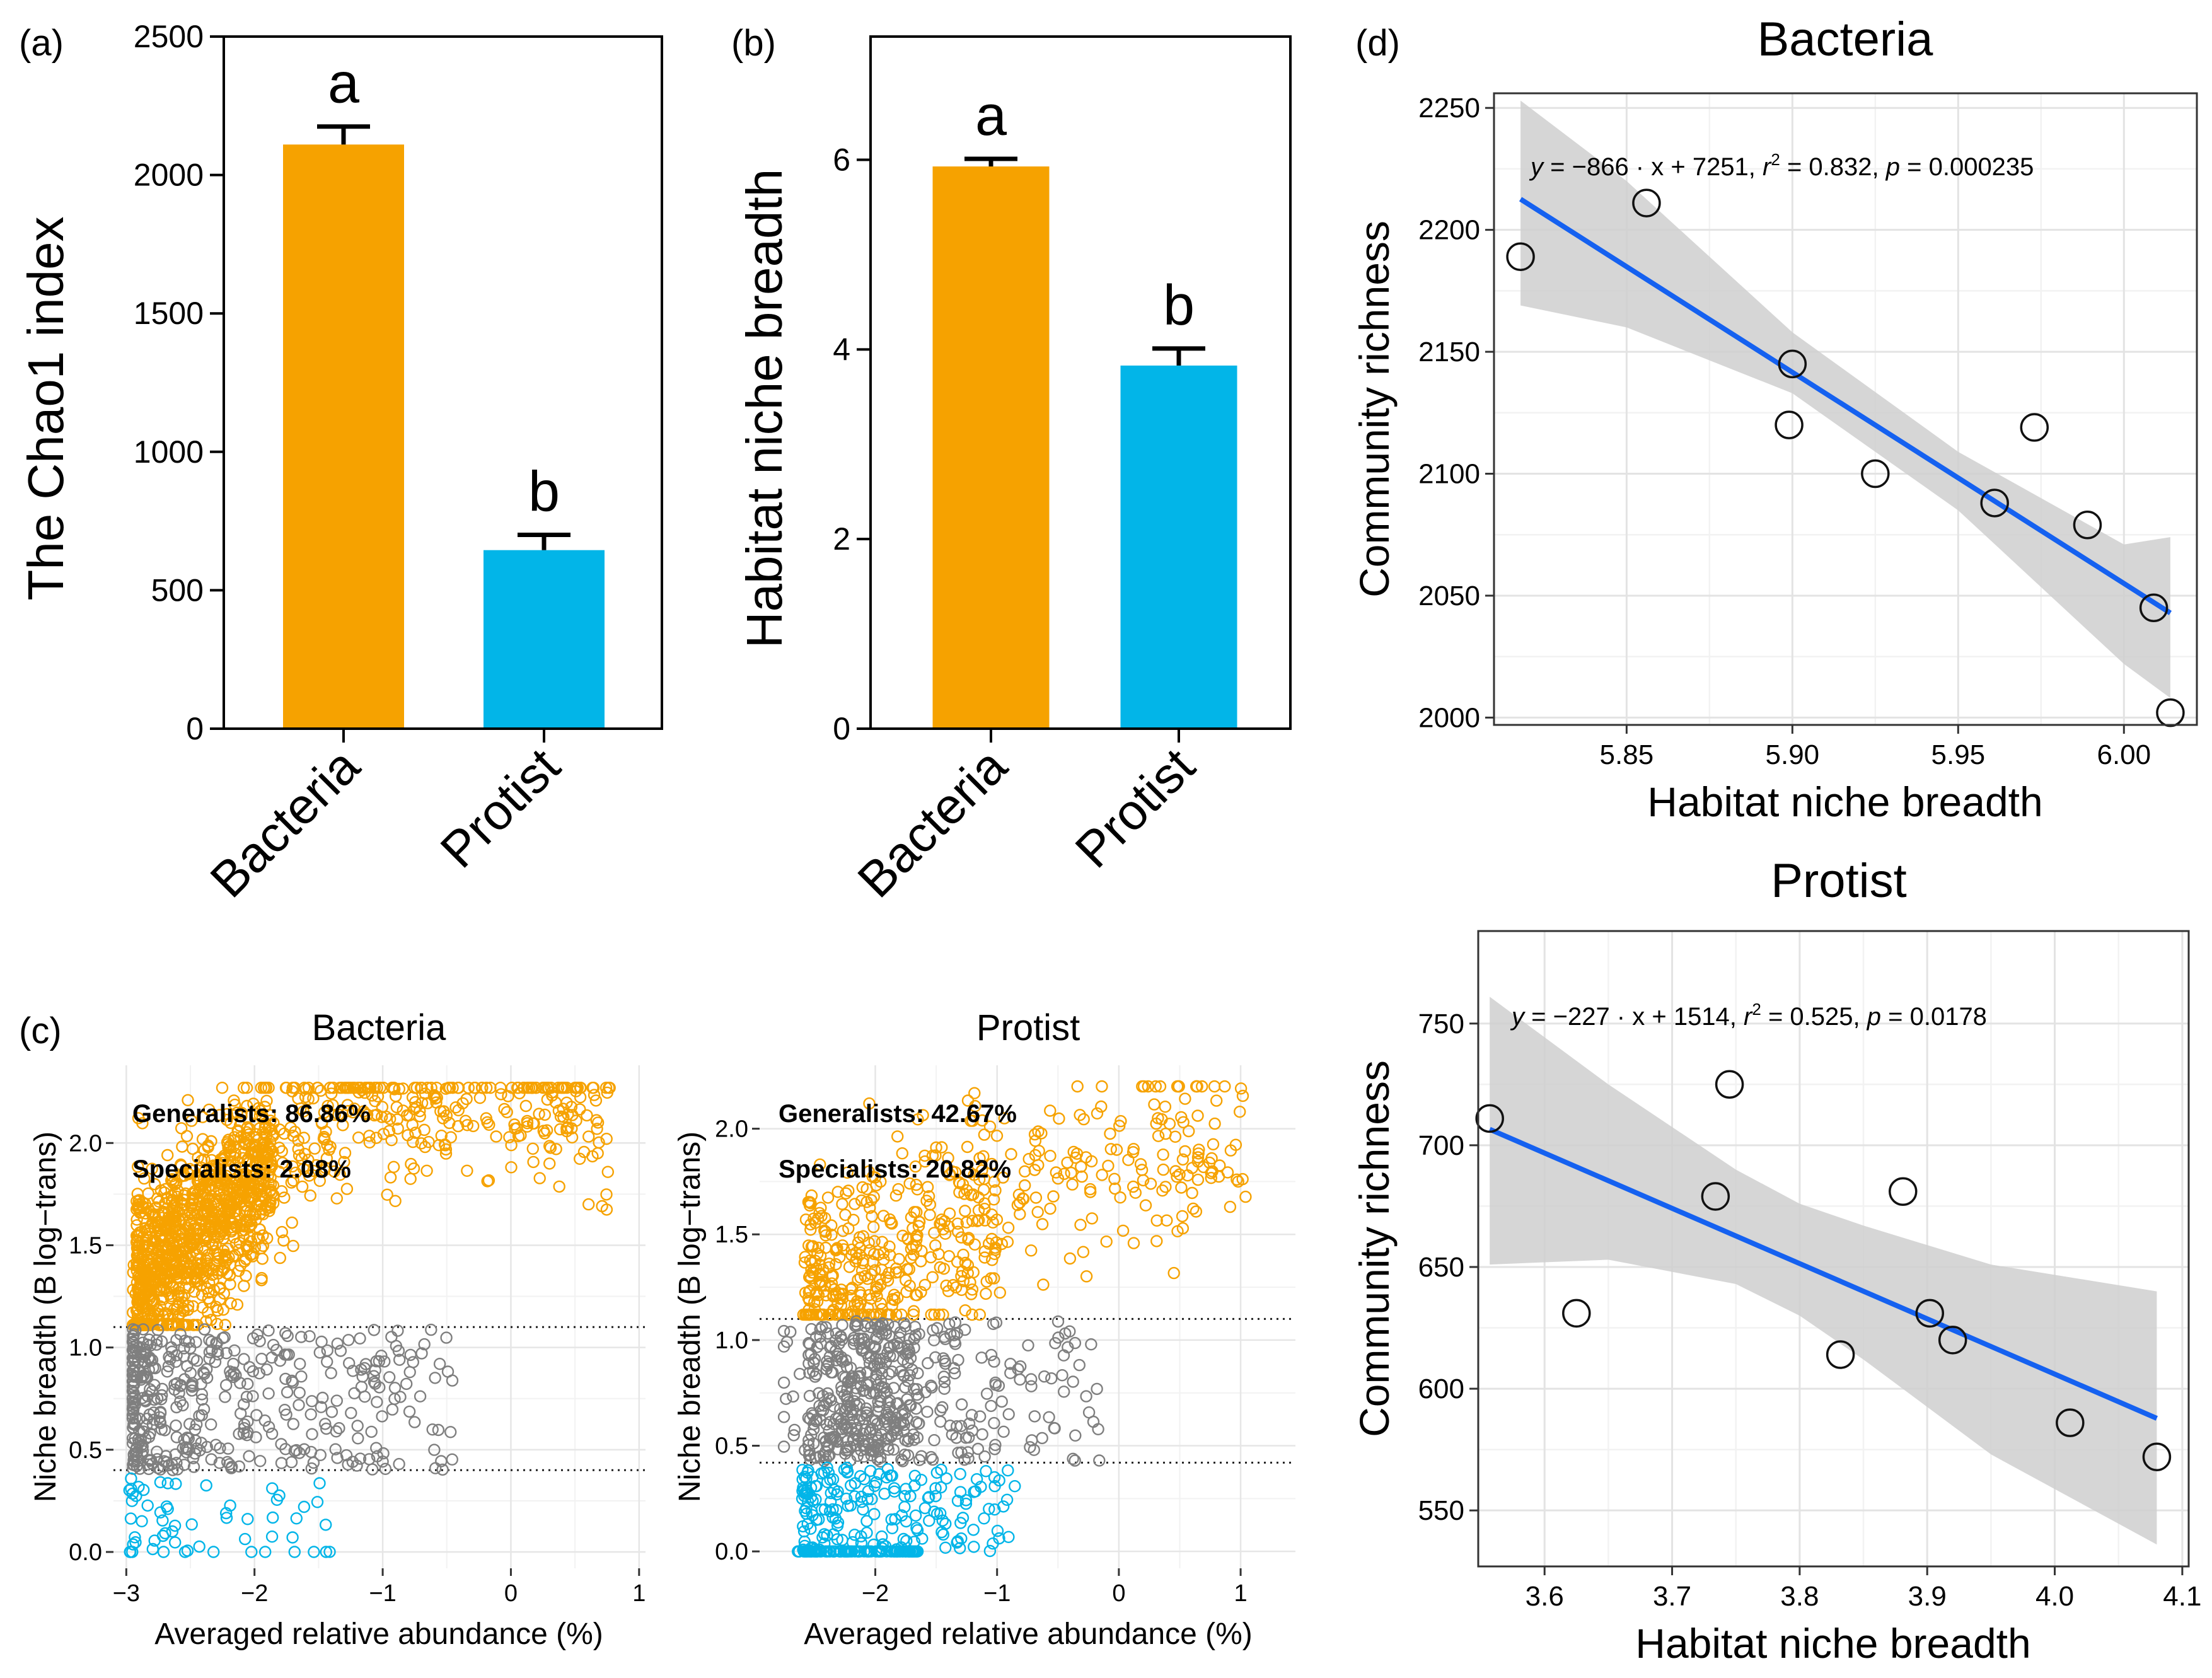  Describe the element at coordinates (46, 408) in the screenshot. I see `panel-a-ylabel: The Chao1 index` at that location.